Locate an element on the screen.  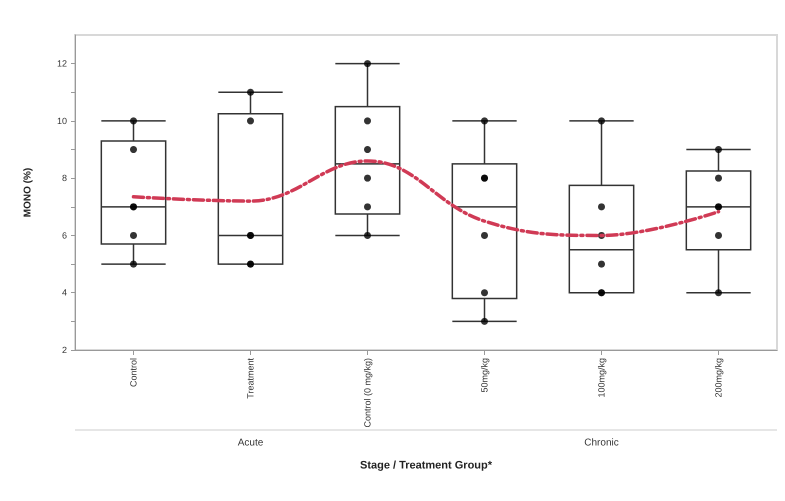
y-tick-label: 4 is located at coordinates (64, 293).